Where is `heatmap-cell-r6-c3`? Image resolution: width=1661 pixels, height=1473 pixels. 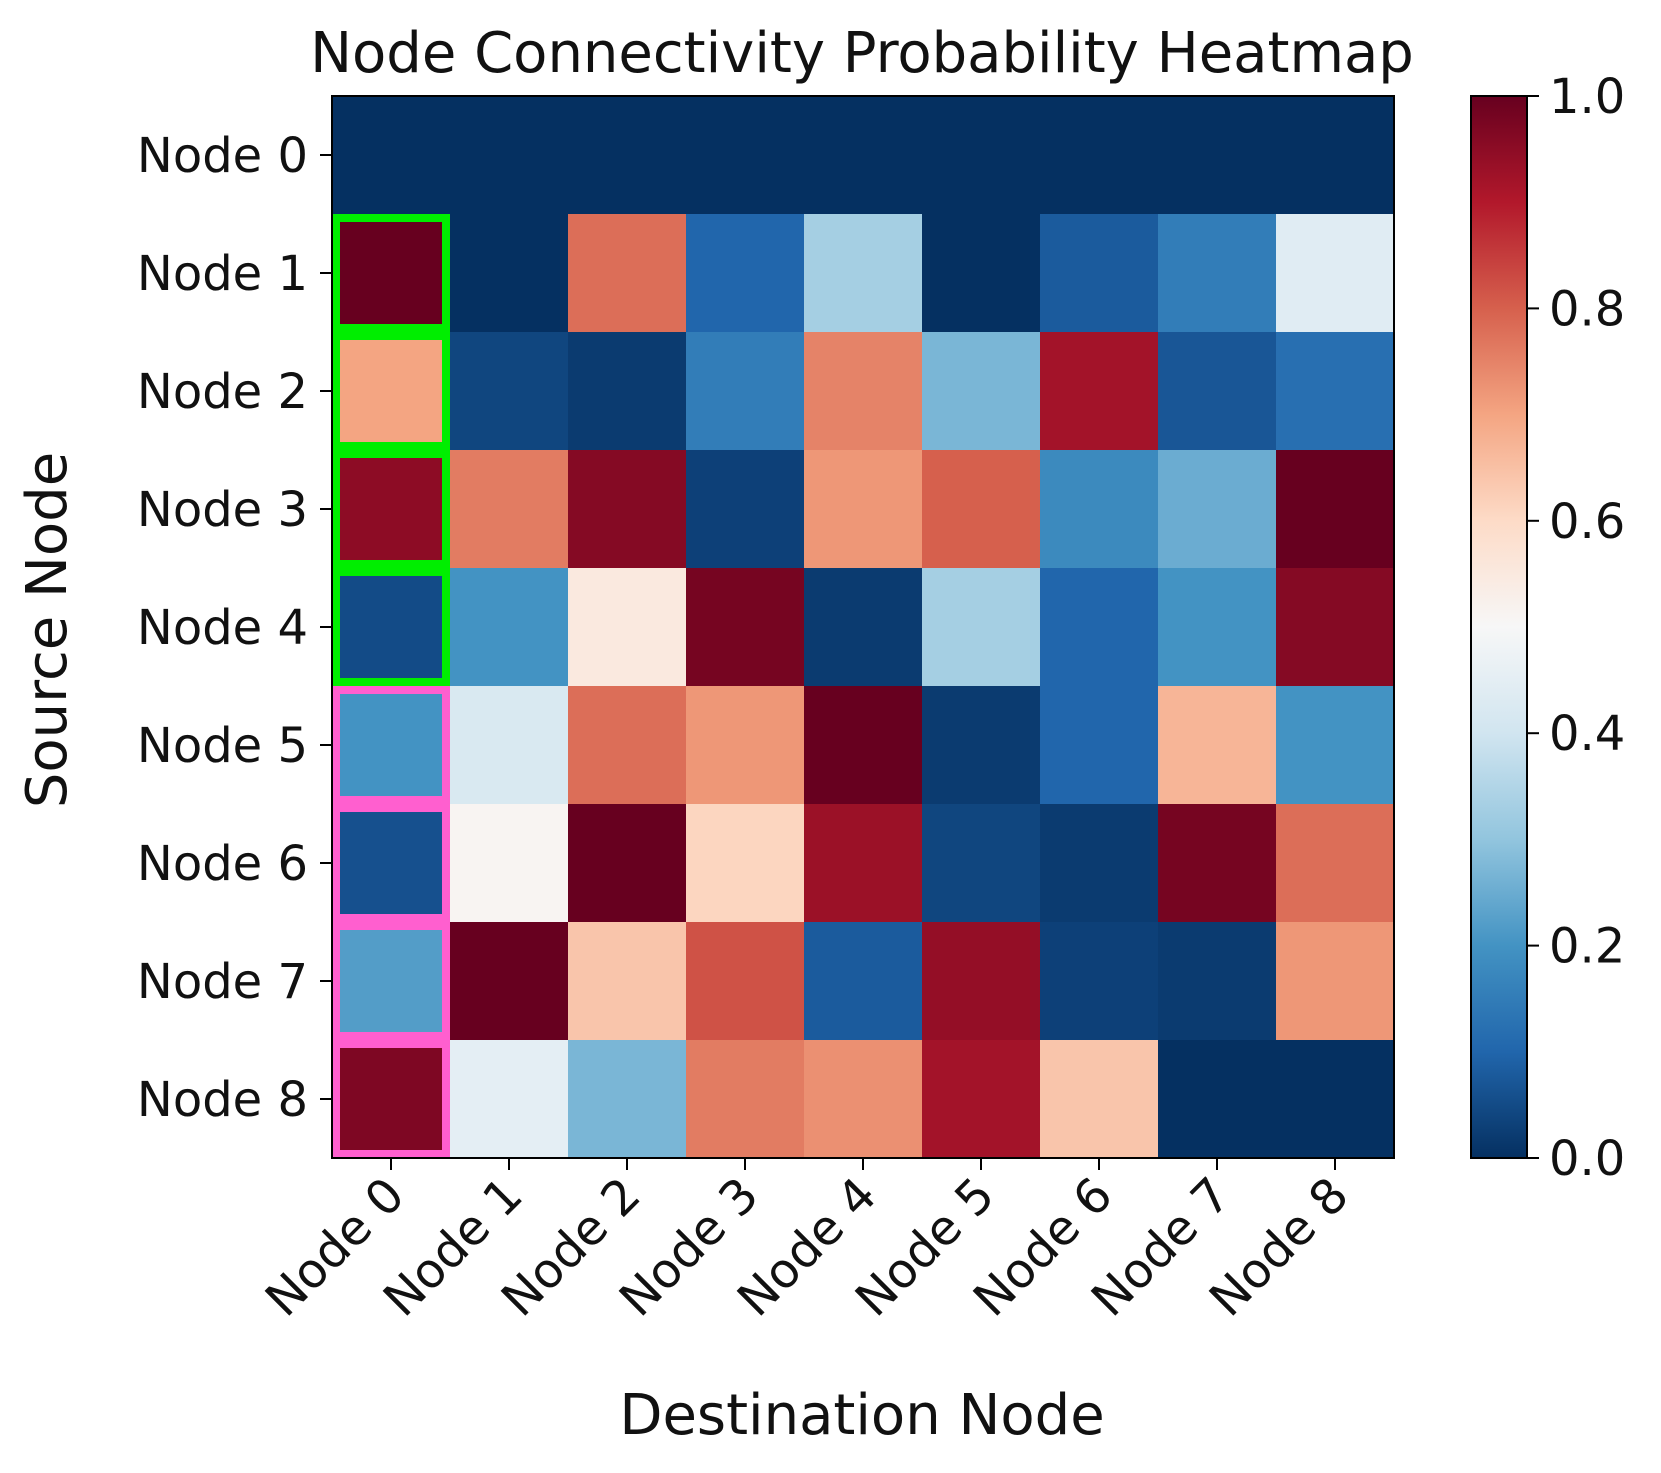 heatmap-cell-r6-c3 is located at coordinates (745, 863).